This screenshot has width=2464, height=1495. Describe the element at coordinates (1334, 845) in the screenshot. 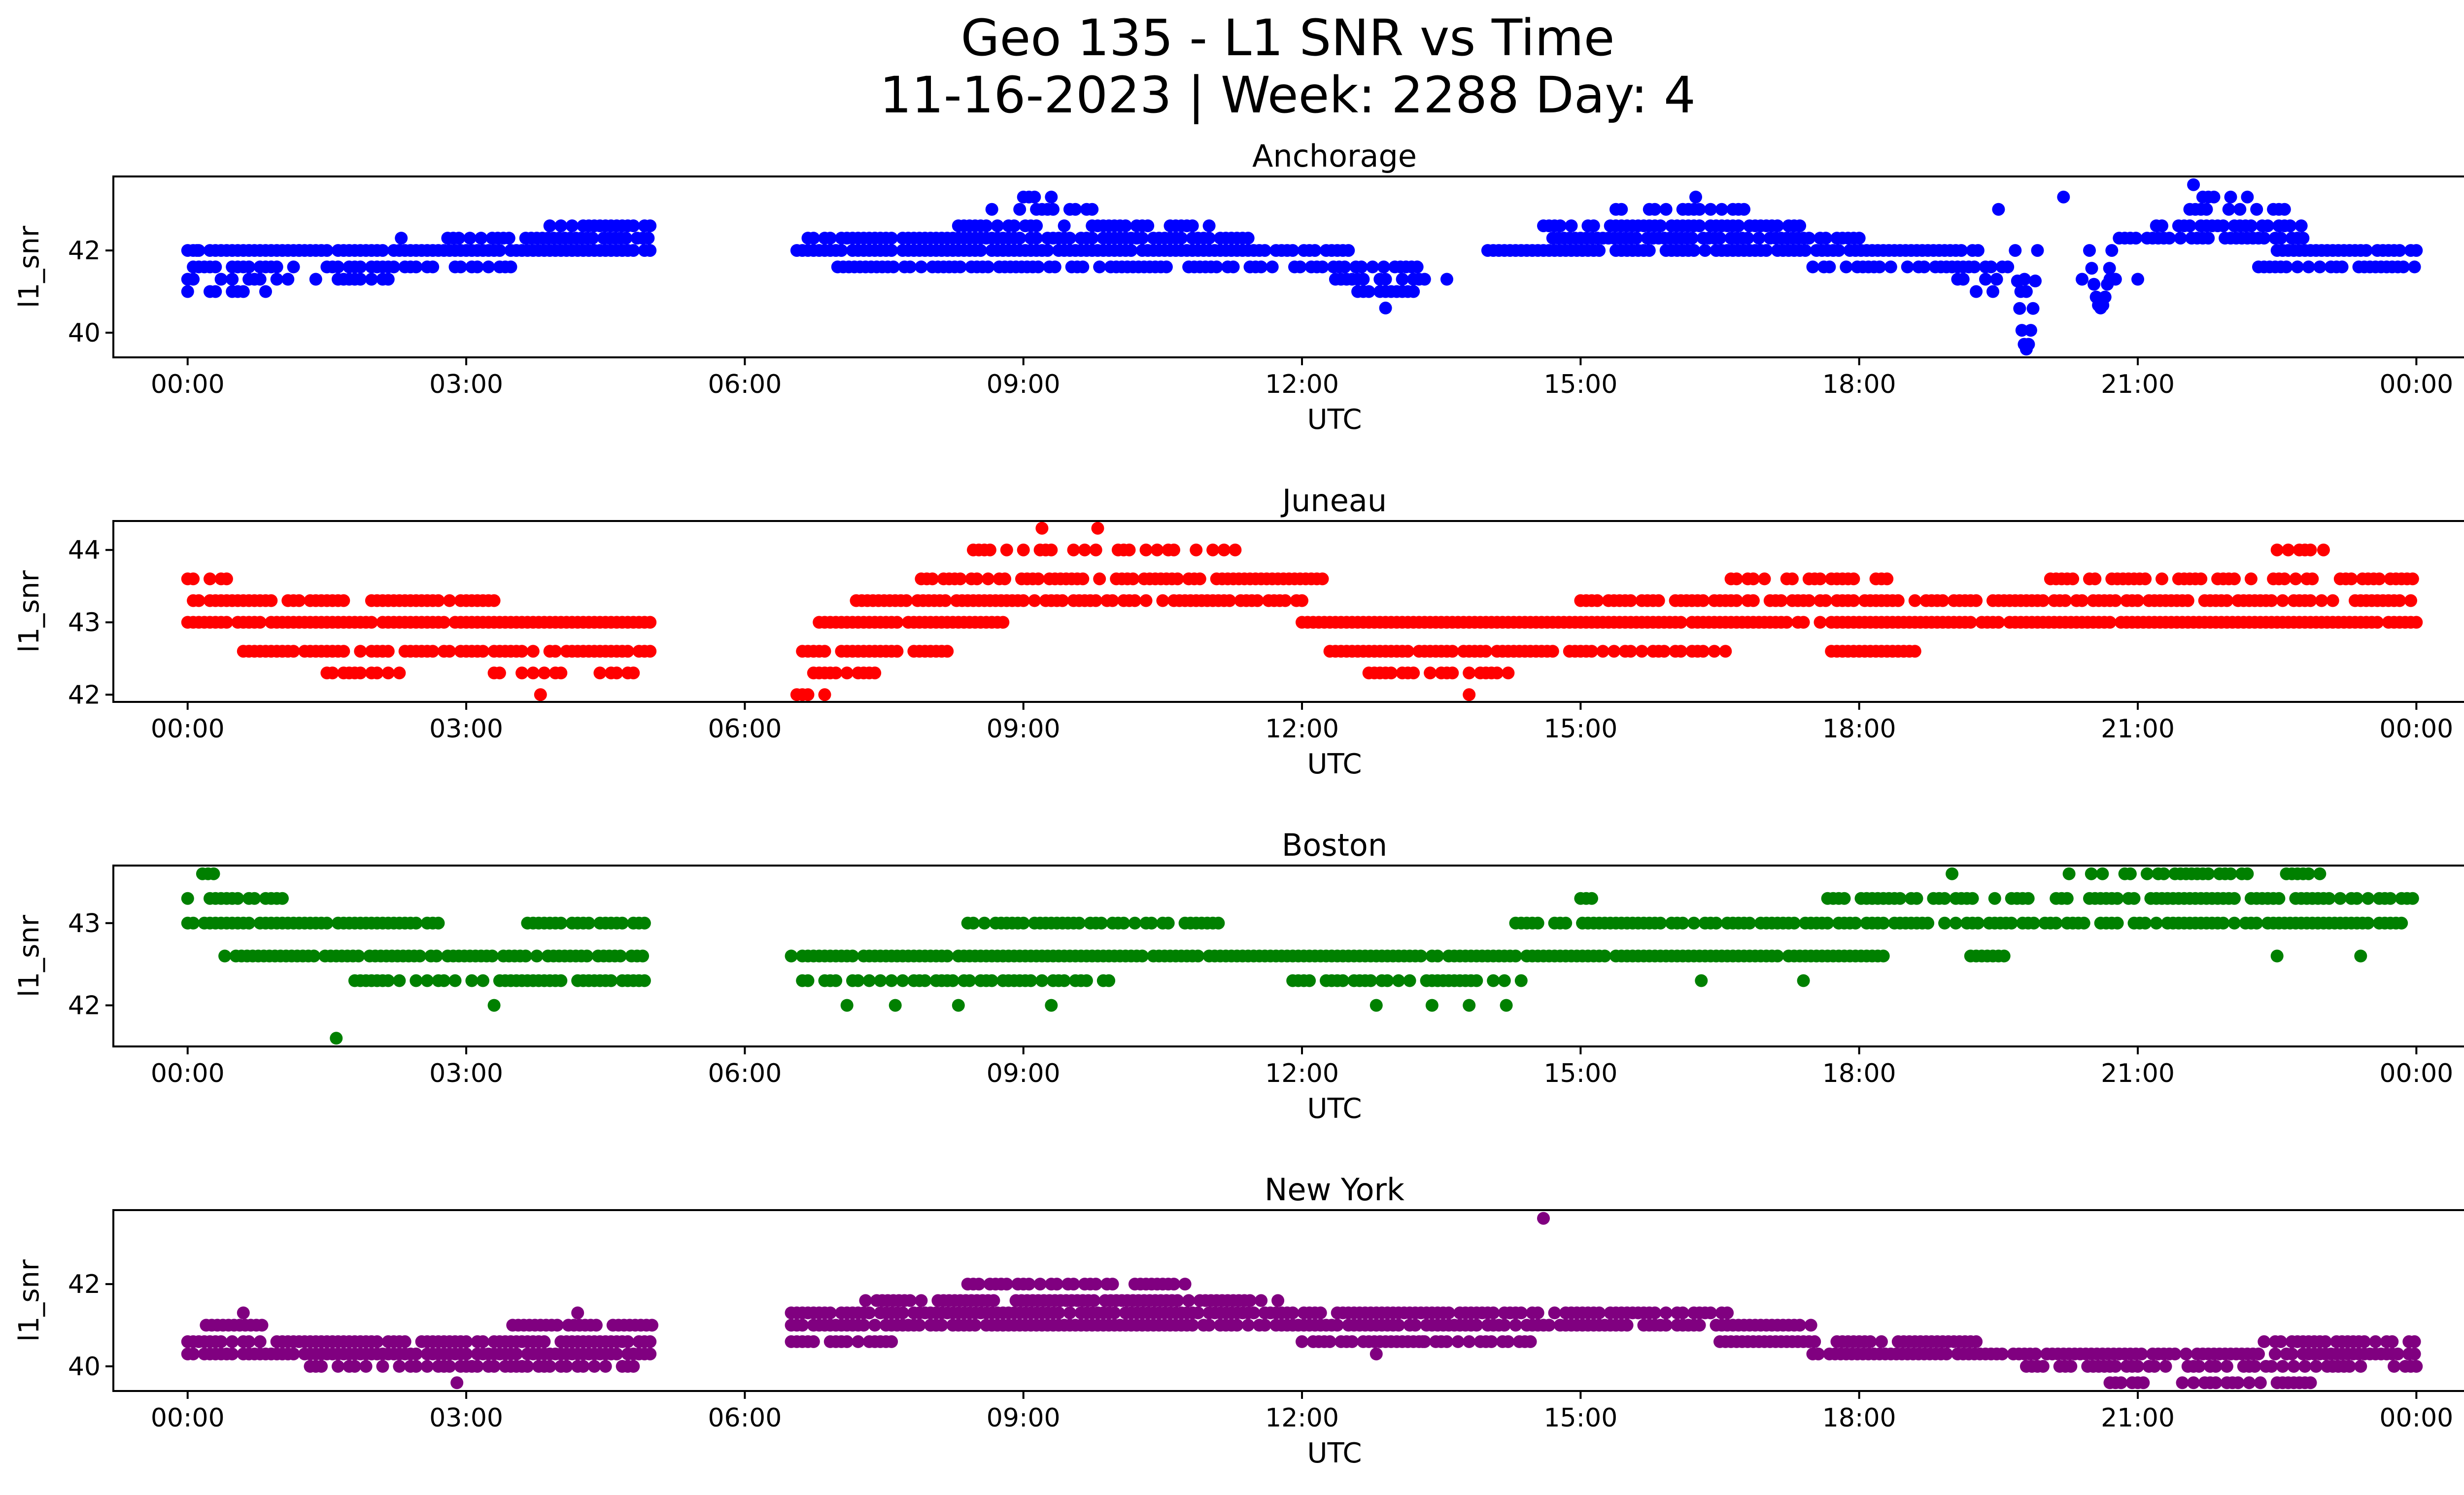

I see `subplot-title: Boston` at that location.